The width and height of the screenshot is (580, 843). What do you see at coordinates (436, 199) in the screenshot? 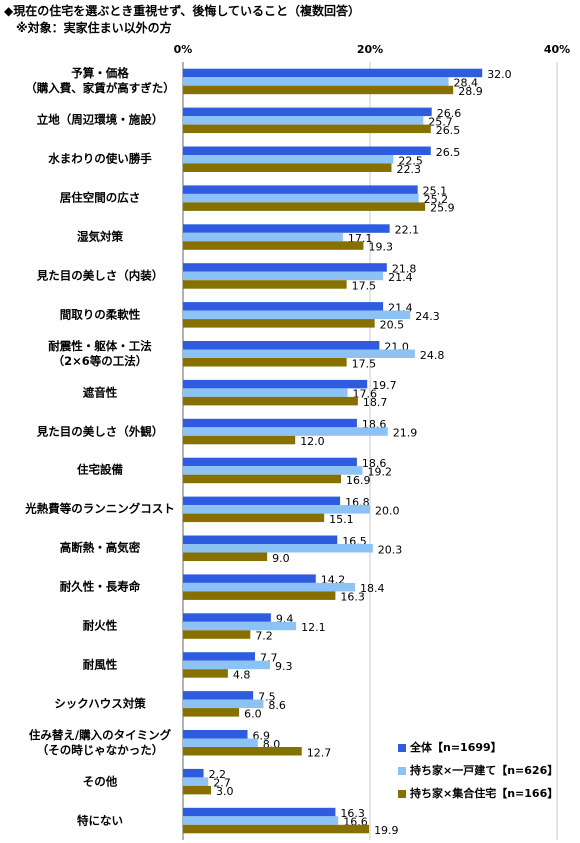
I see `value-label: 25.2` at bounding box center [436, 199].